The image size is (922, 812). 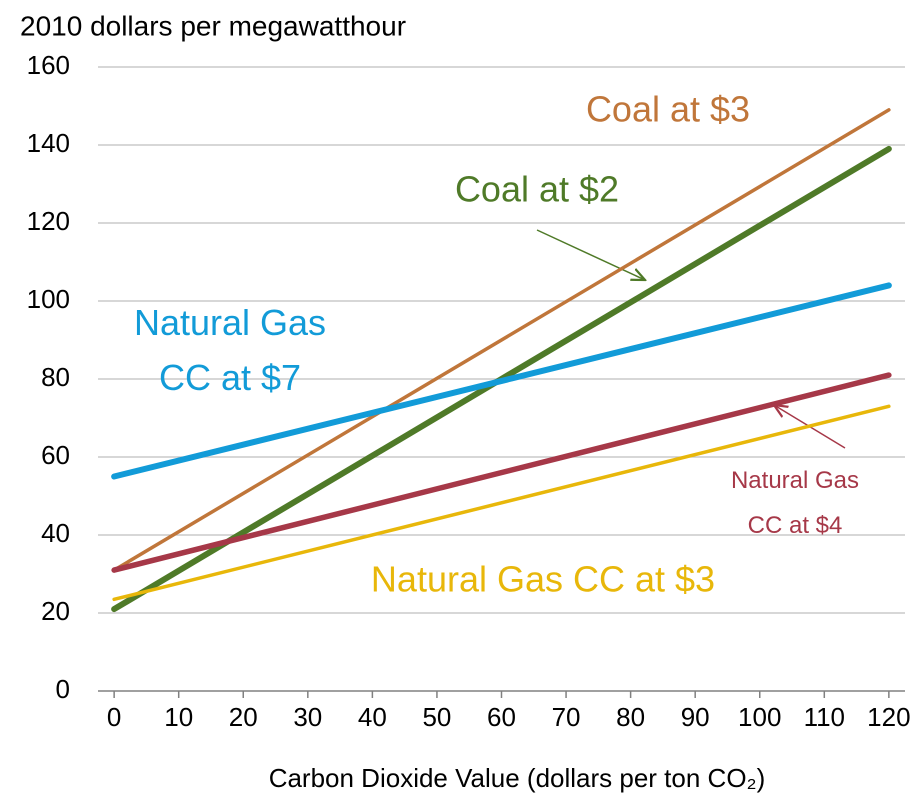 What do you see at coordinates (243, 717) in the screenshot?
I see `x-tick-label: 20` at bounding box center [243, 717].